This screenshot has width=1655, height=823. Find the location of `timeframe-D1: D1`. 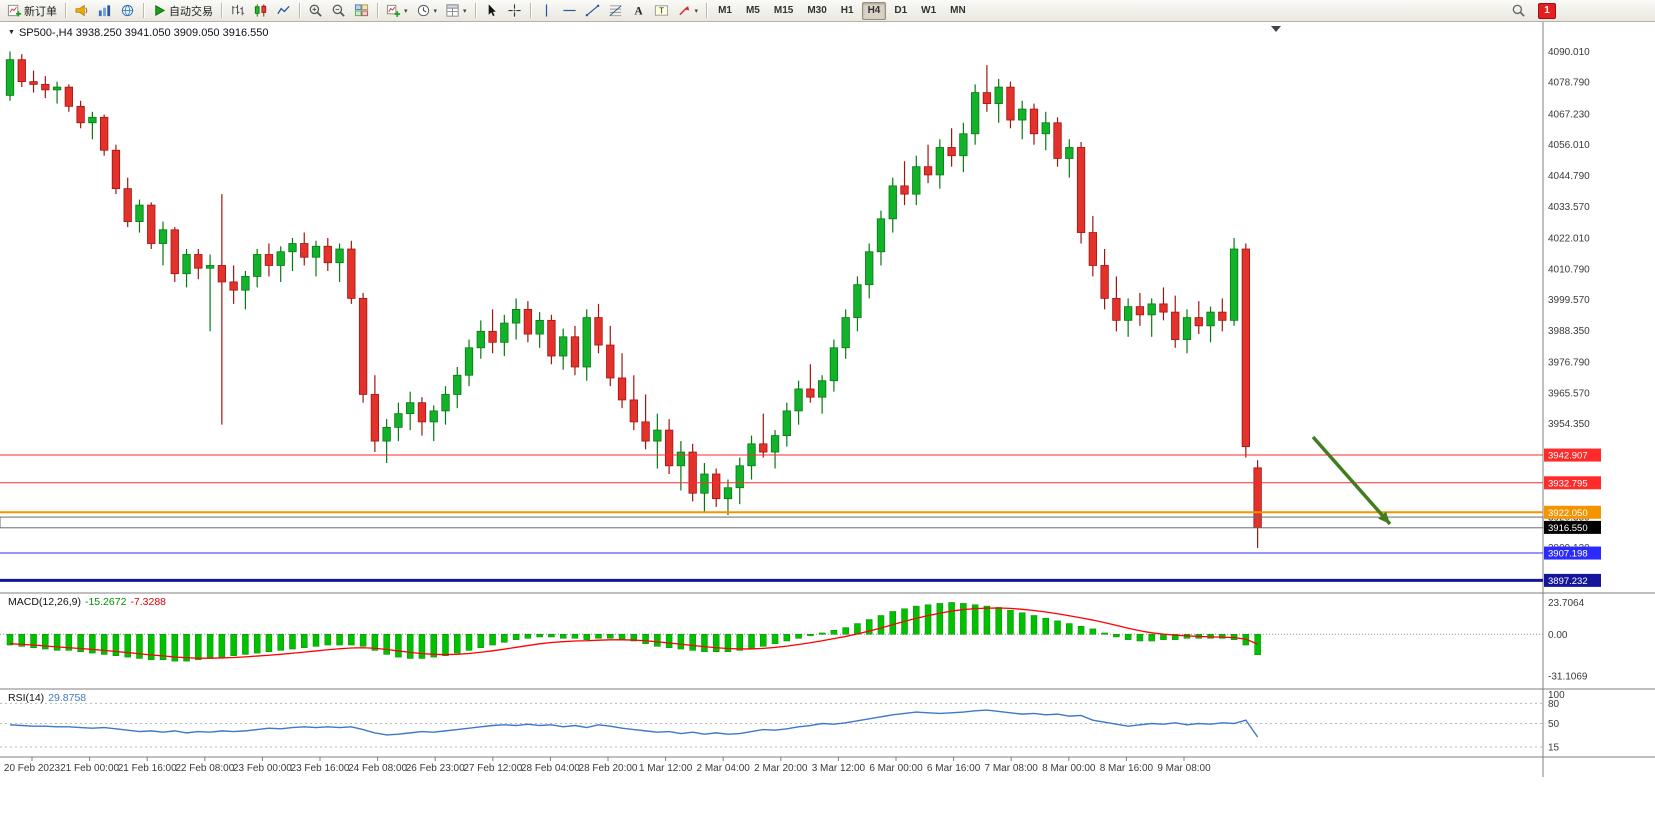

timeframe-D1: D1 is located at coordinates (900, 11).